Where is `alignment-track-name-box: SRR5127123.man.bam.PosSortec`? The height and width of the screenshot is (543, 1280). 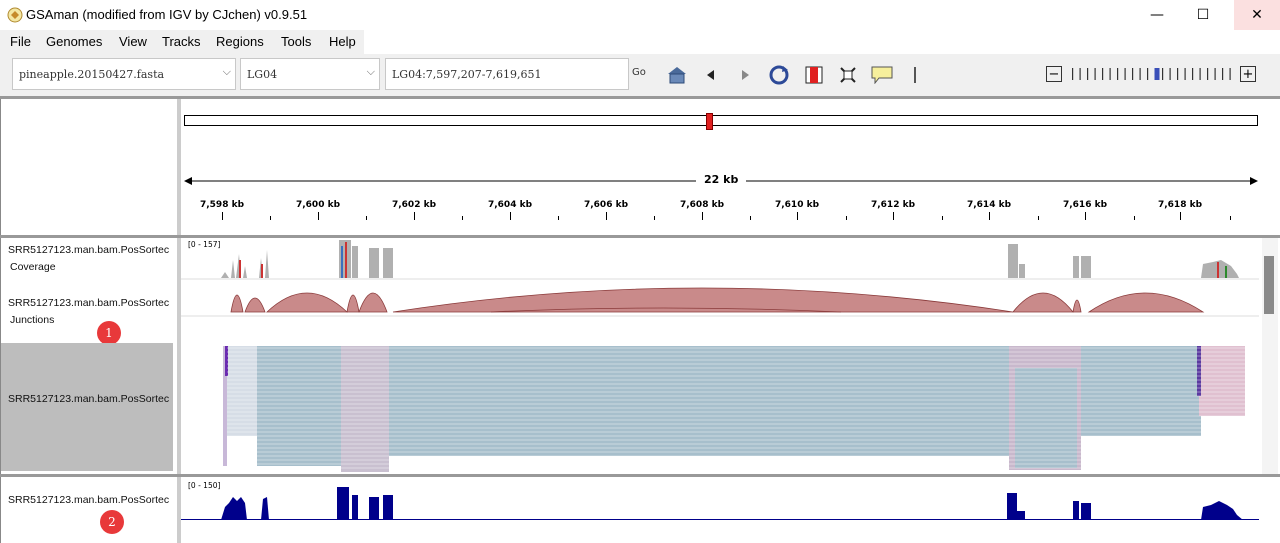
alignment-track-name-box: SRR5127123.man.bam.PosSortec is located at coordinates (87, 407).